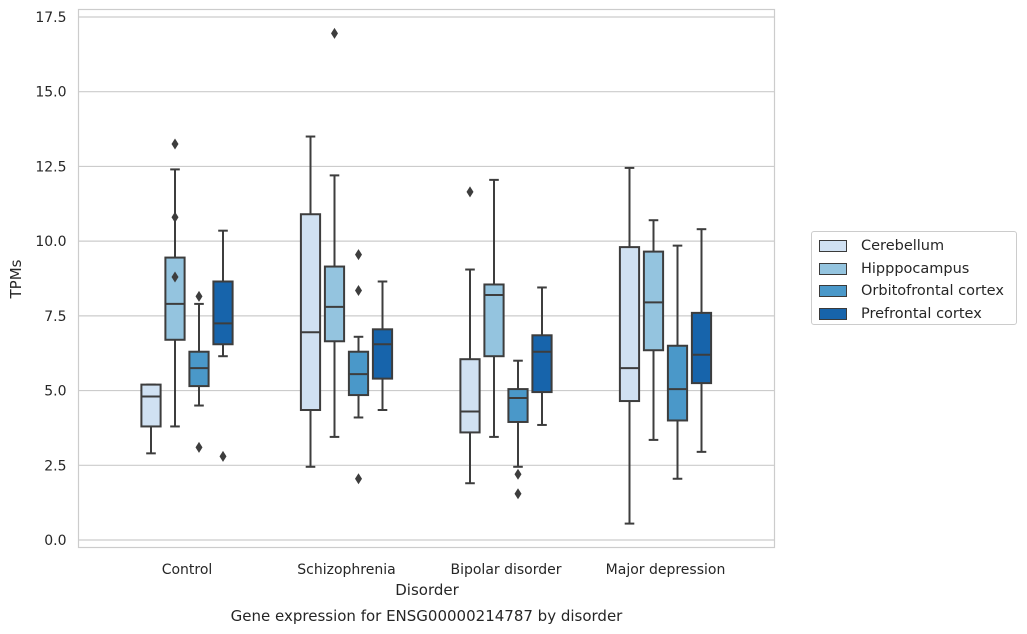 This screenshot has height=634, width=1027. I want to click on legend-item: Hipppocampus, so click(917, 269).